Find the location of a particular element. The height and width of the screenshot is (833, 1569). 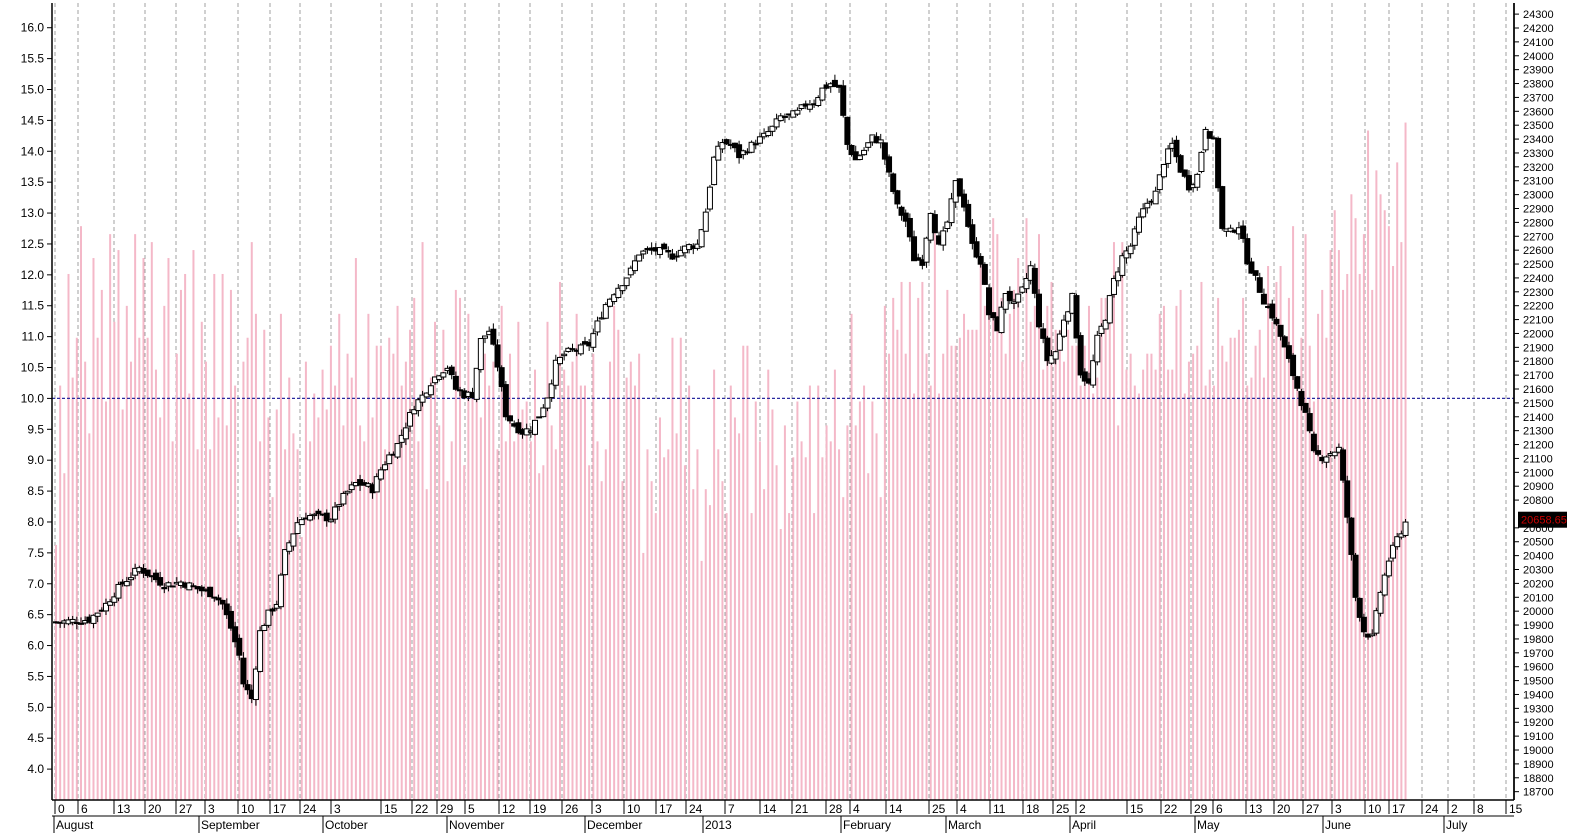

x-tick-label: 29 is located at coordinates (447, 809).